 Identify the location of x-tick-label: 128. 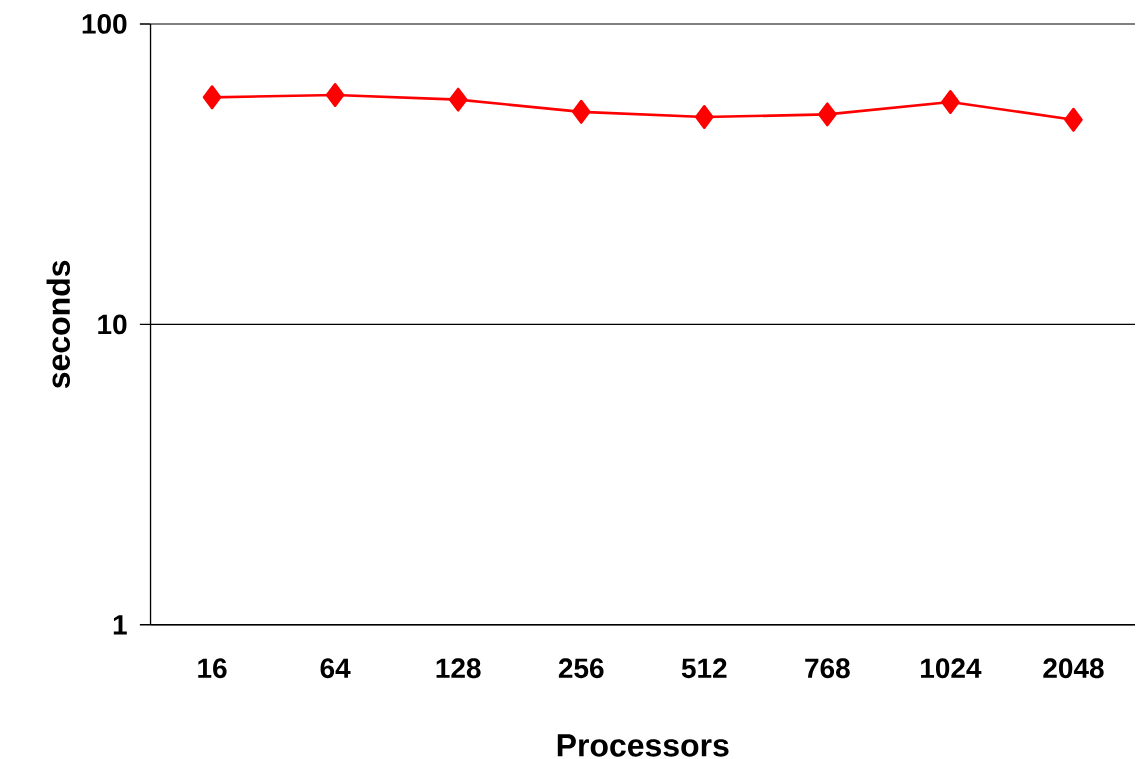
(458, 668).